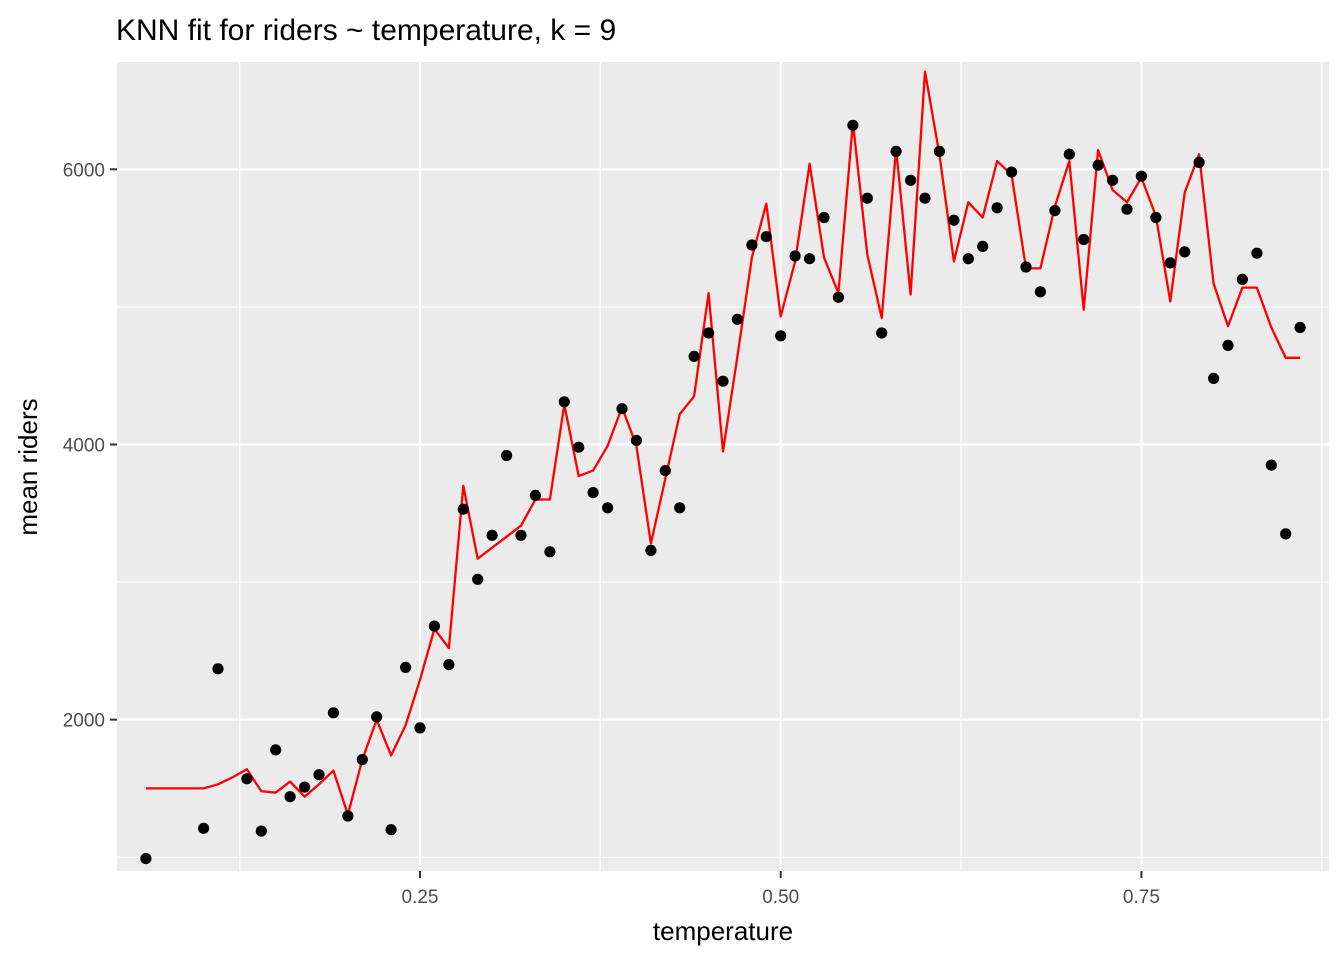 The height and width of the screenshot is (960, 1344). I want to click on x-tick-label: 0.75, so click(1141, 897).